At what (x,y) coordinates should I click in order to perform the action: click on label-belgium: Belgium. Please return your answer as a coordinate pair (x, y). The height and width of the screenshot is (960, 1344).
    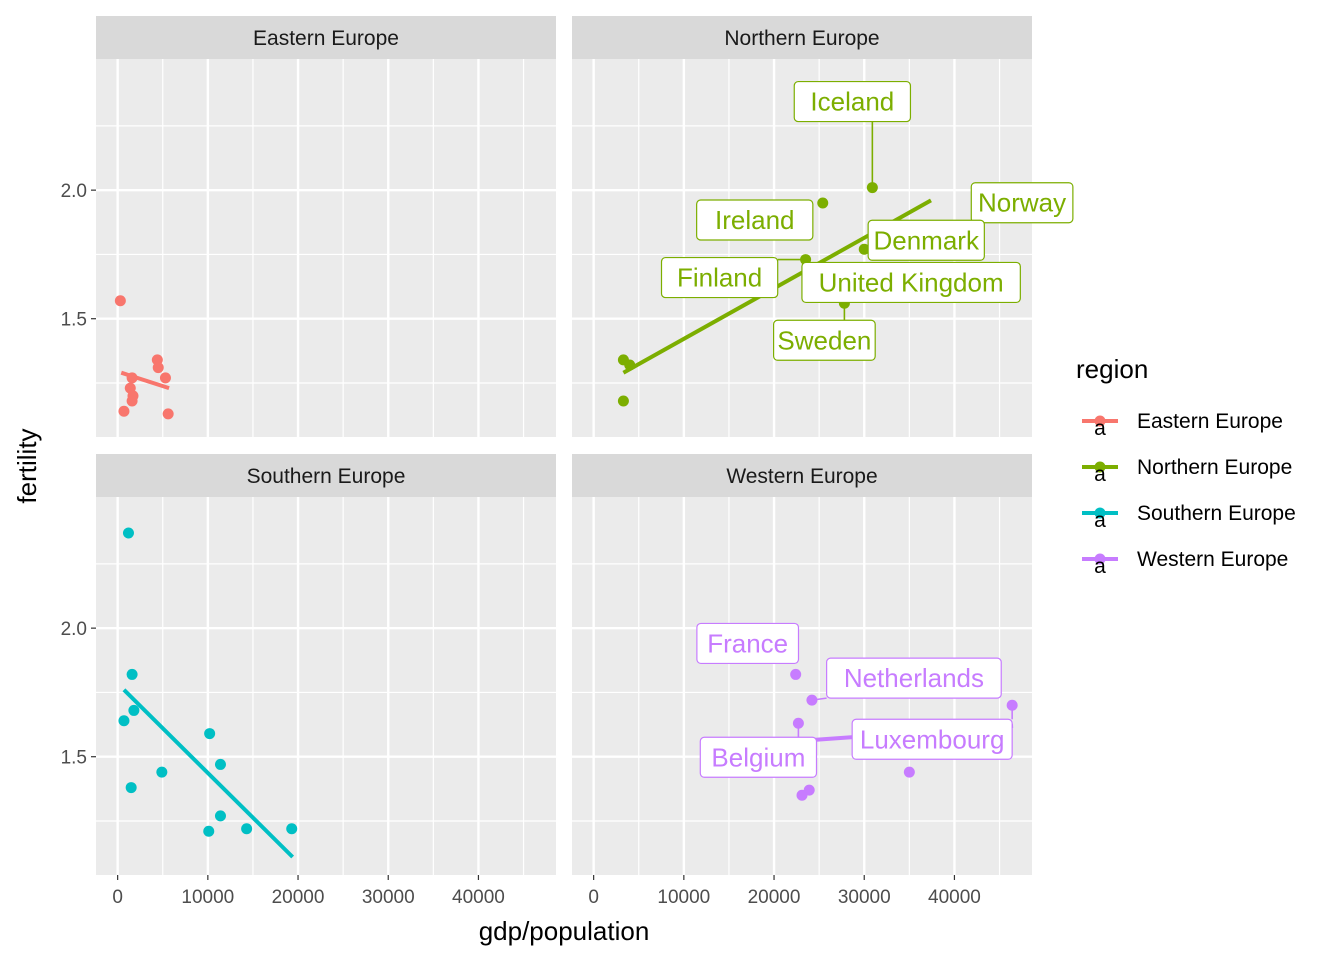
    Looking at the image, I should click on (758, 757).